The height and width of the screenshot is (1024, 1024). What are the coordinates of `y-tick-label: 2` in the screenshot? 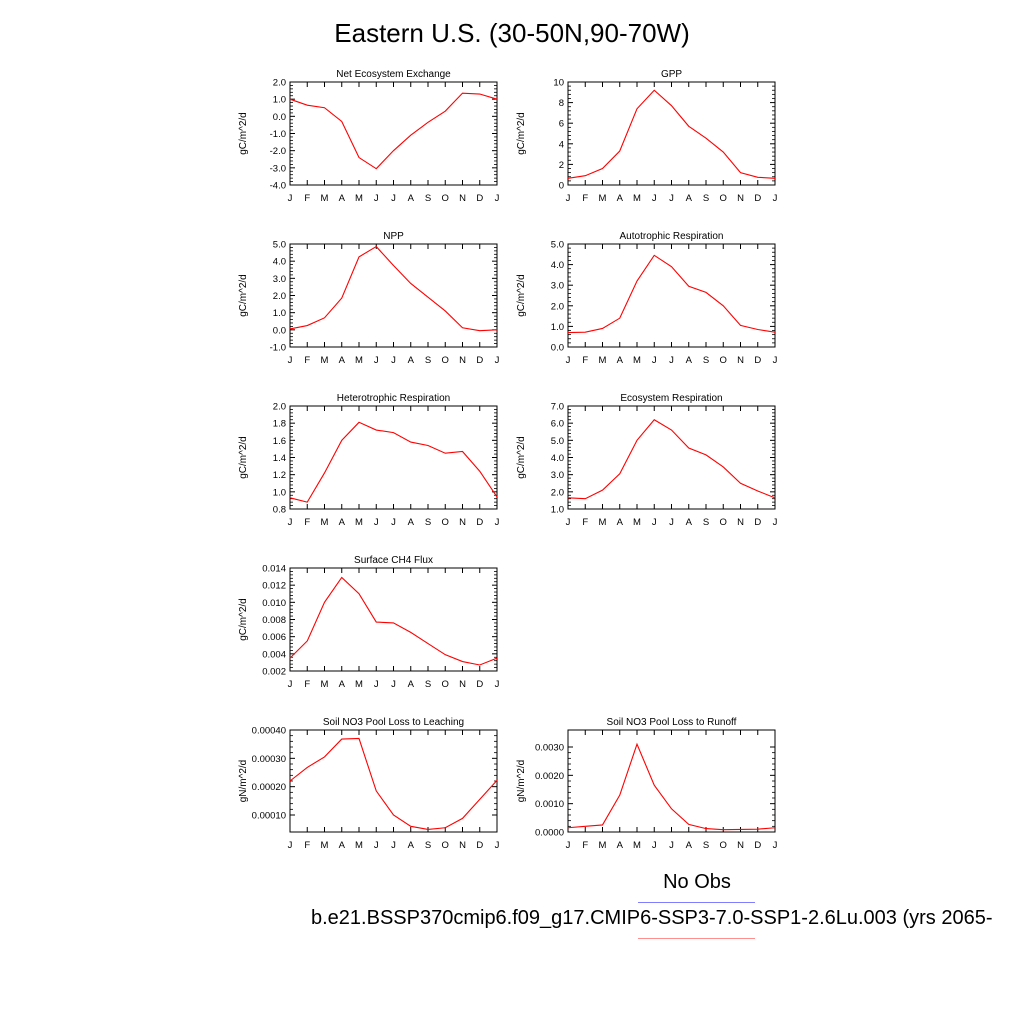 It's located at (561, 165).